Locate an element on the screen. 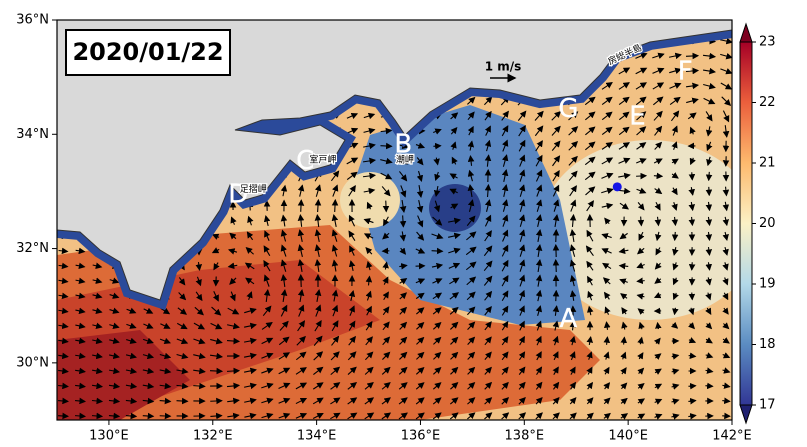 Image resolution: width=807 pixels, height=447 pixels. x-tick-label: 132°E is located at coordinates (213, 436).